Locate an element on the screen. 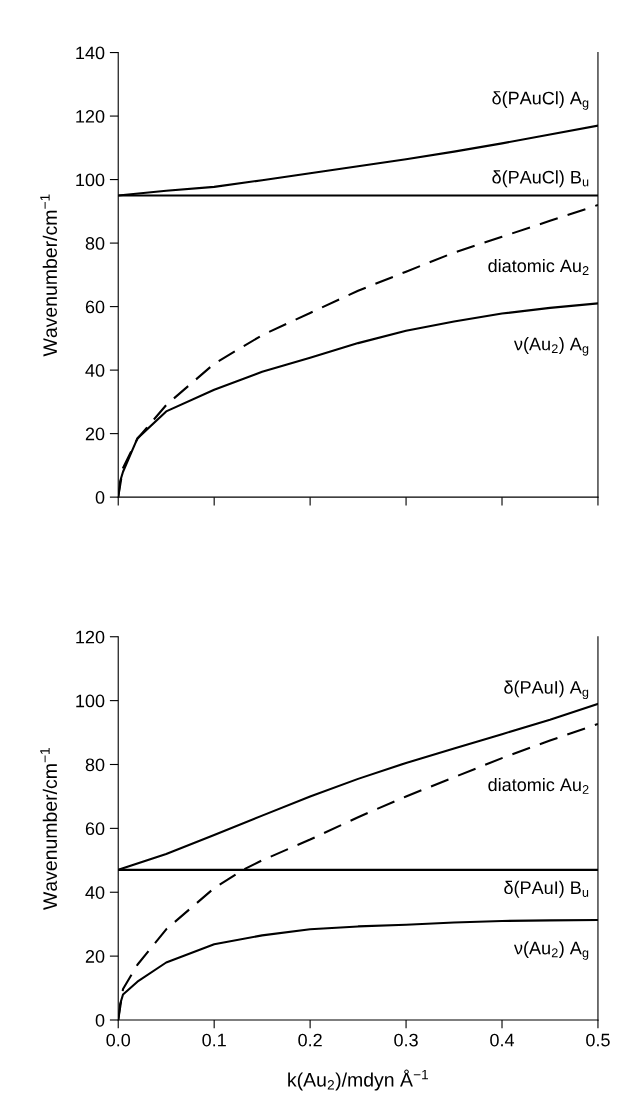 The width and height of the screenshot is (619, 1095). series-label: δ(PAuI) B$_{u}$ is located at coordinates (546, 889).